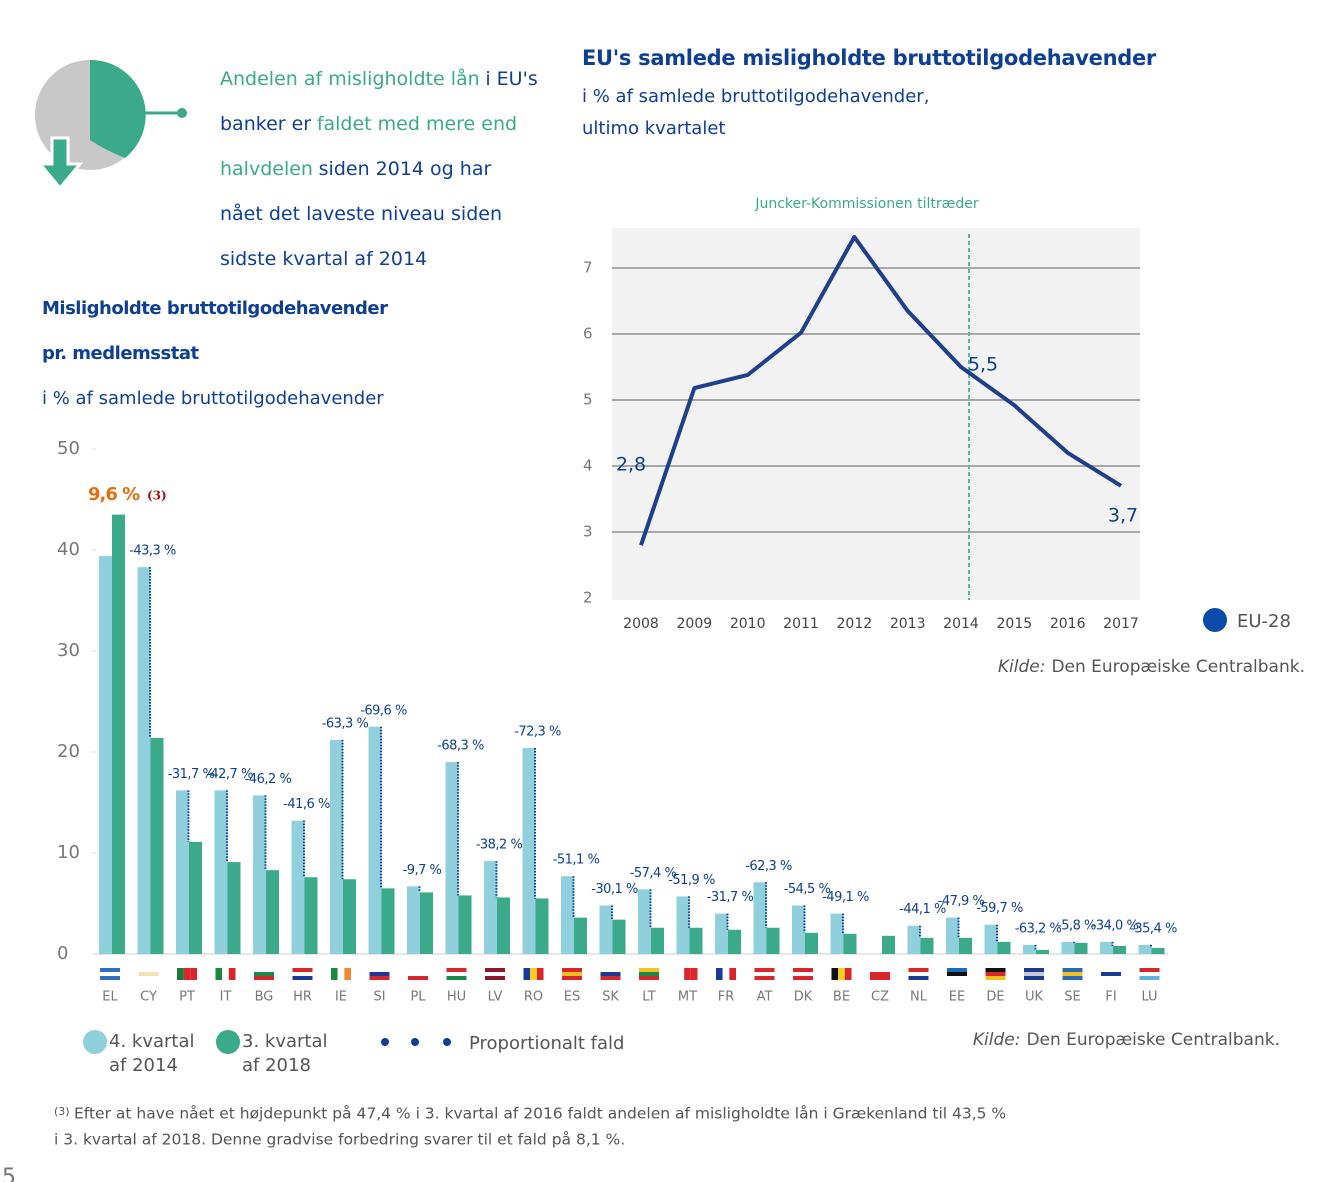 Image resolution: width=1335 pixels, height=1182 pixels. I want to click on y-tick-label: 10, so click(68, 852).